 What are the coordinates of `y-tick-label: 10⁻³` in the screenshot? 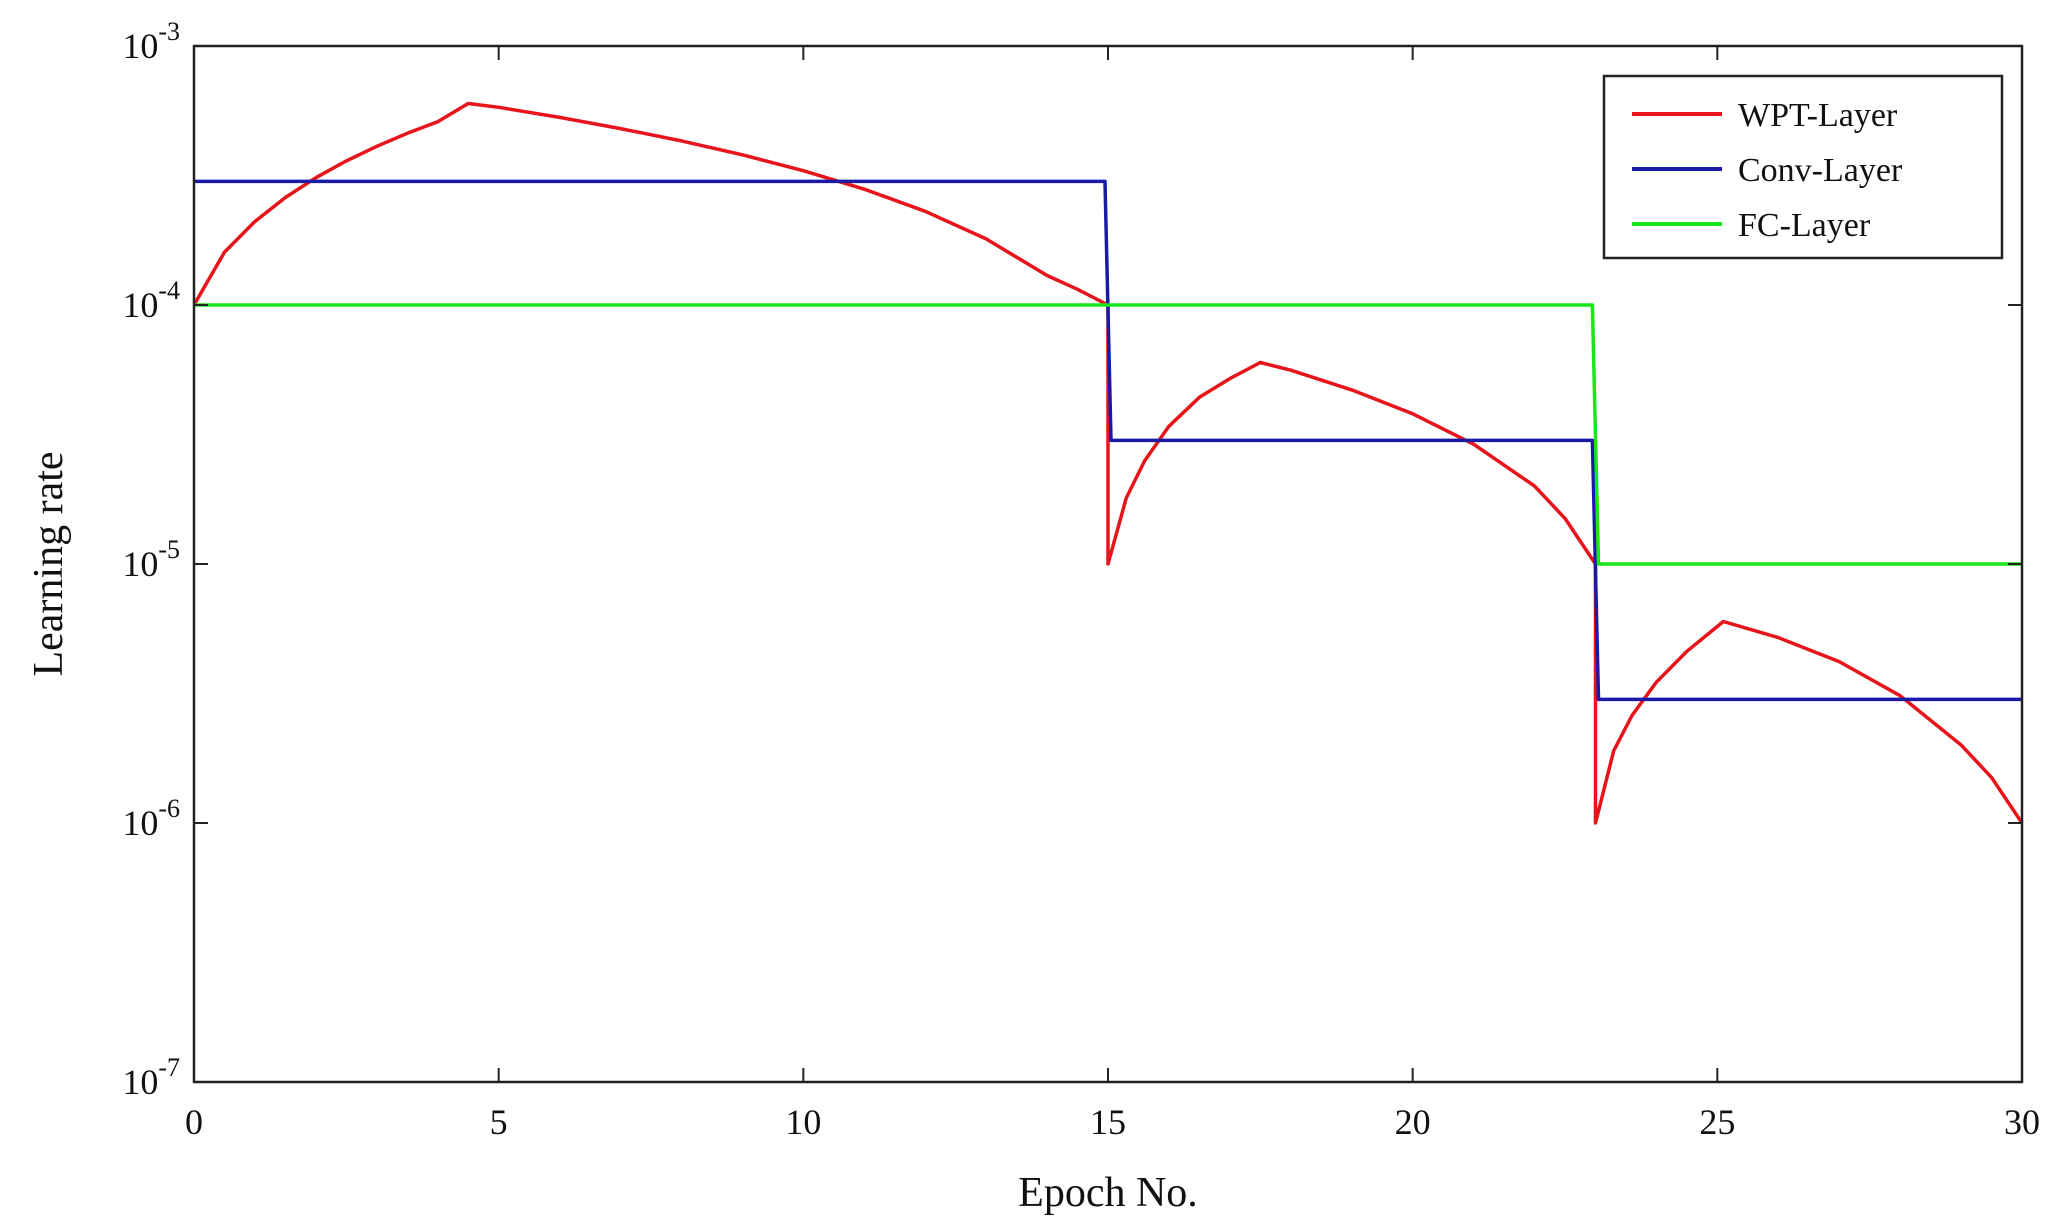 It's located at (151, 41).